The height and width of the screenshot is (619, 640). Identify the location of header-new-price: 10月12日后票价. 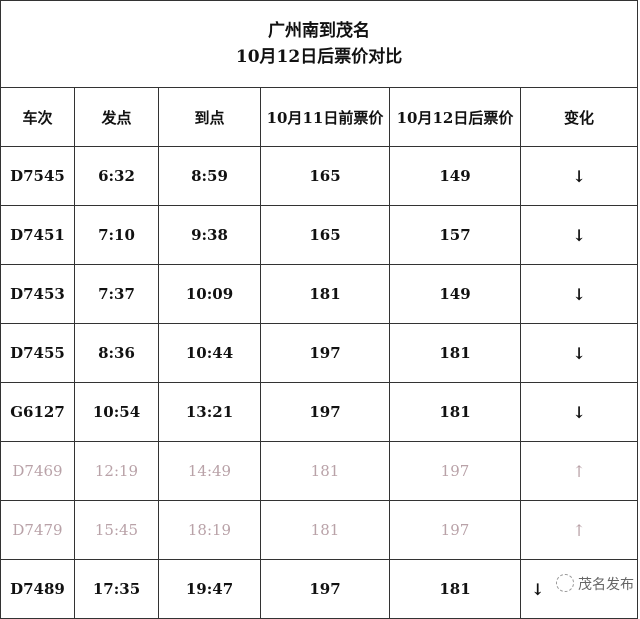
(455, 117).